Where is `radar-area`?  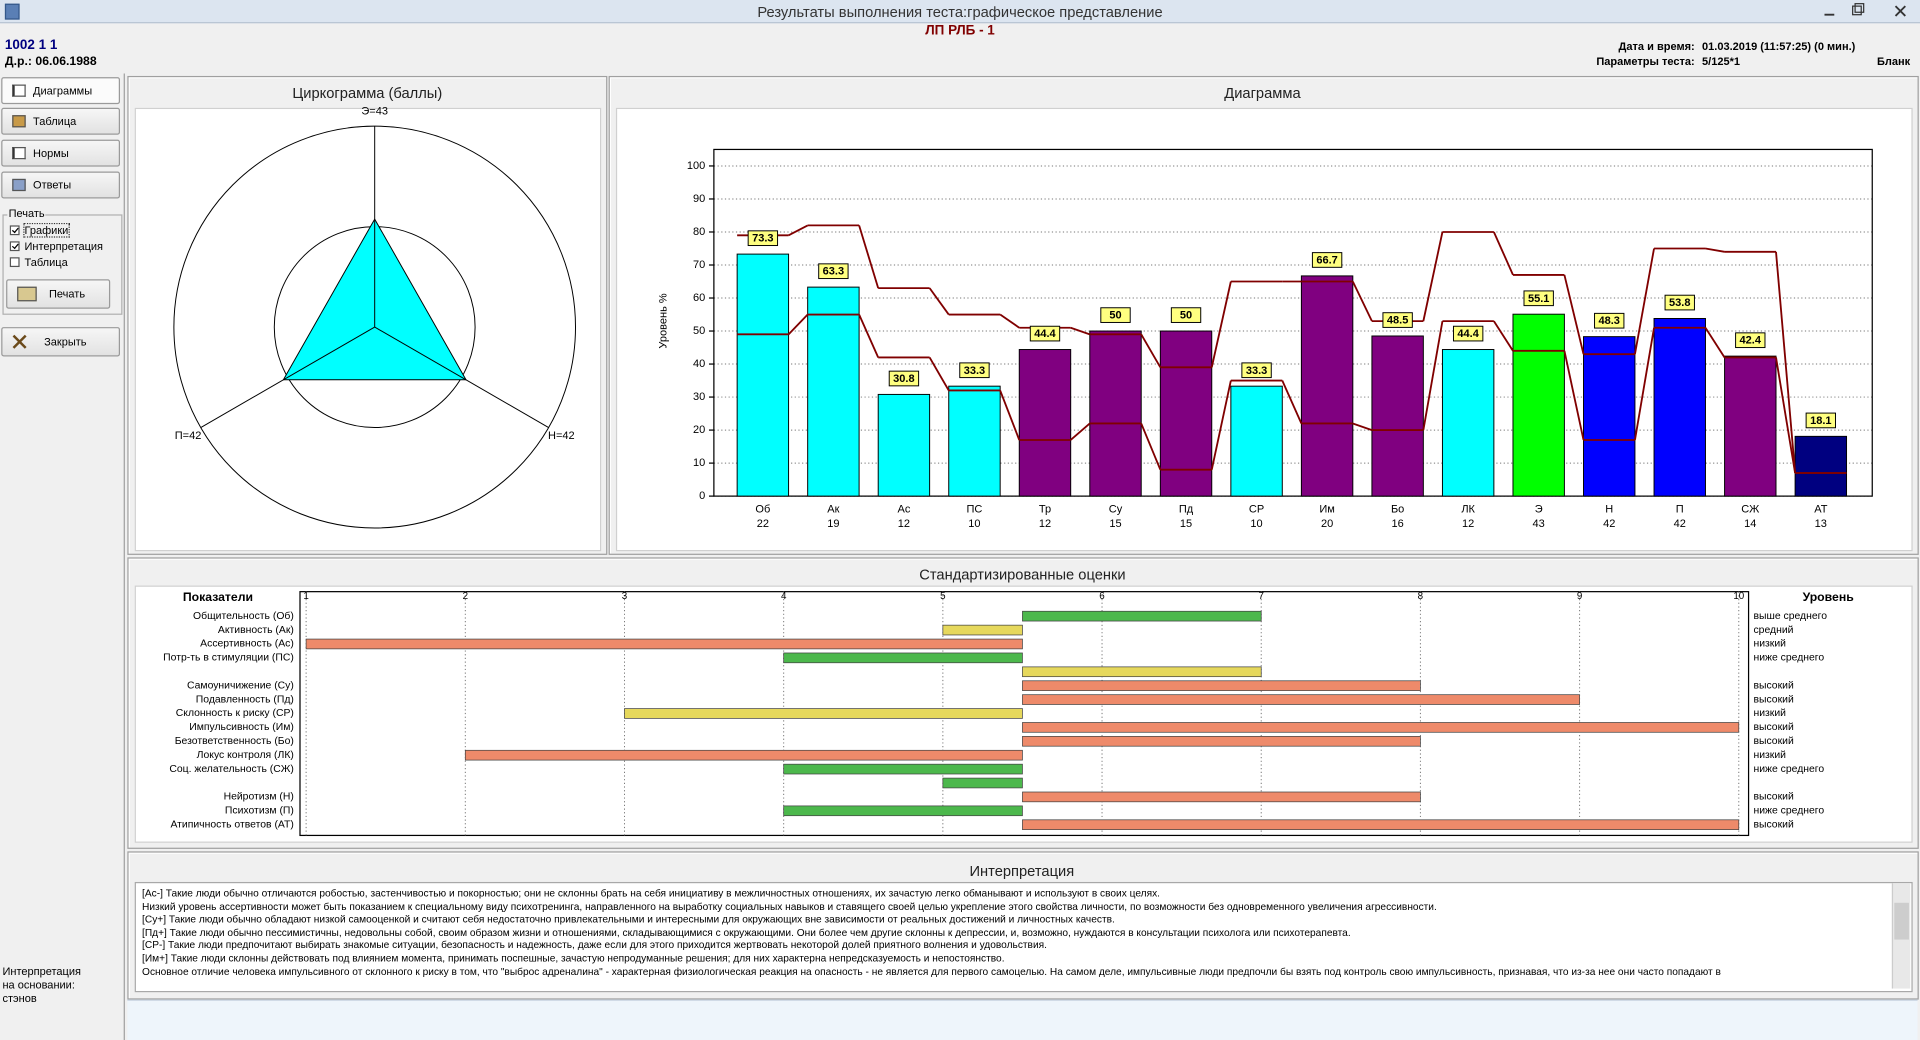
radar-area is located at coordinates (368, 329).